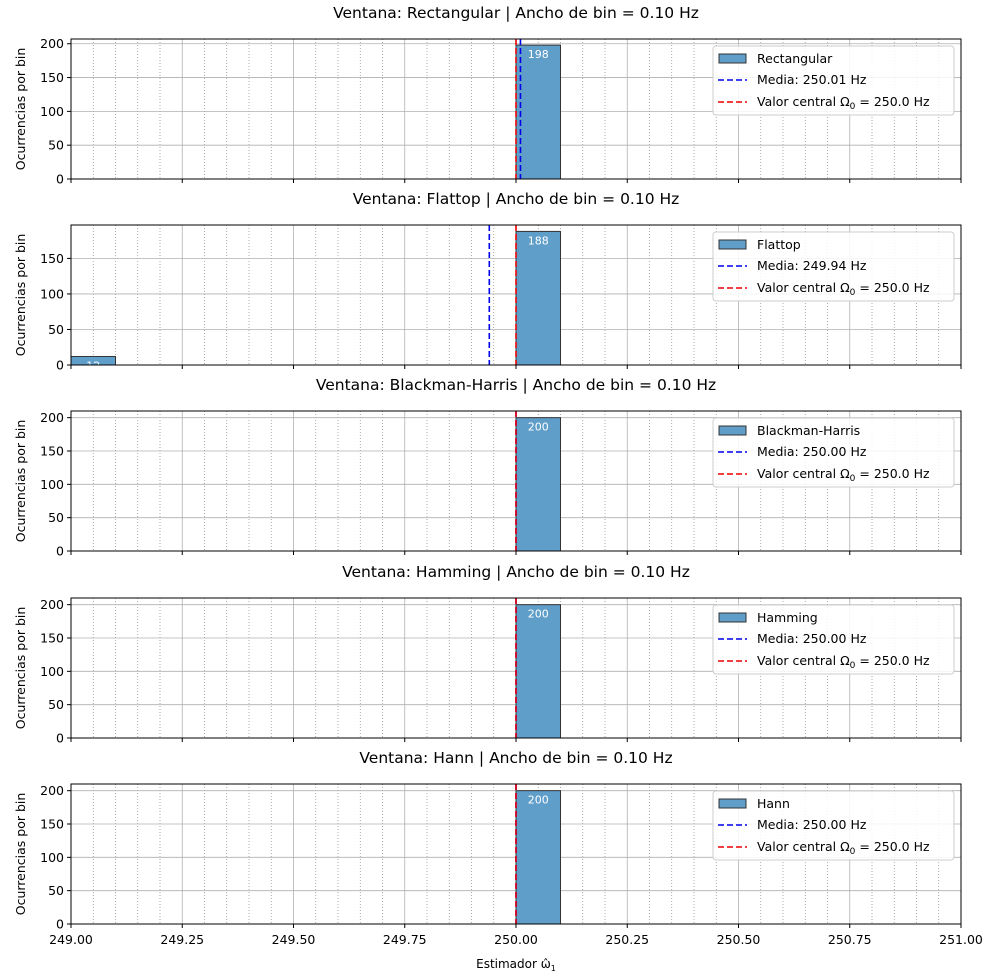 This screenshot has width=1000, height=976. What do you see at coordinates (93, 365) in the screenshot?
I see `bar-count-label: 12` at bounding box center [93, 365].